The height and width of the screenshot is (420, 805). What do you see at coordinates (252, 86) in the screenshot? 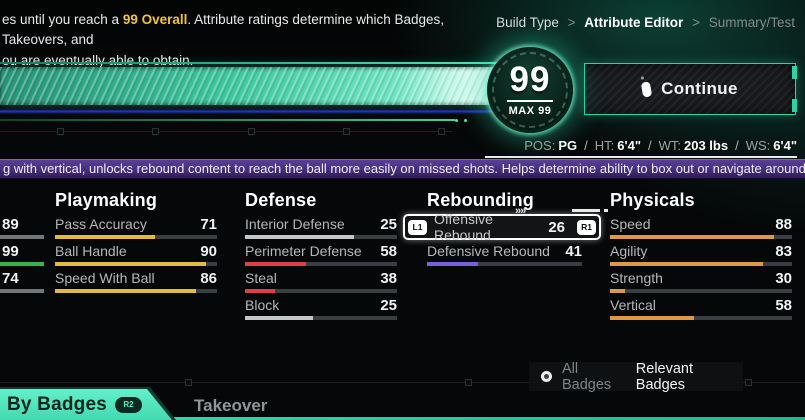
I see `progress-fill` at bounding box center [252, 86].